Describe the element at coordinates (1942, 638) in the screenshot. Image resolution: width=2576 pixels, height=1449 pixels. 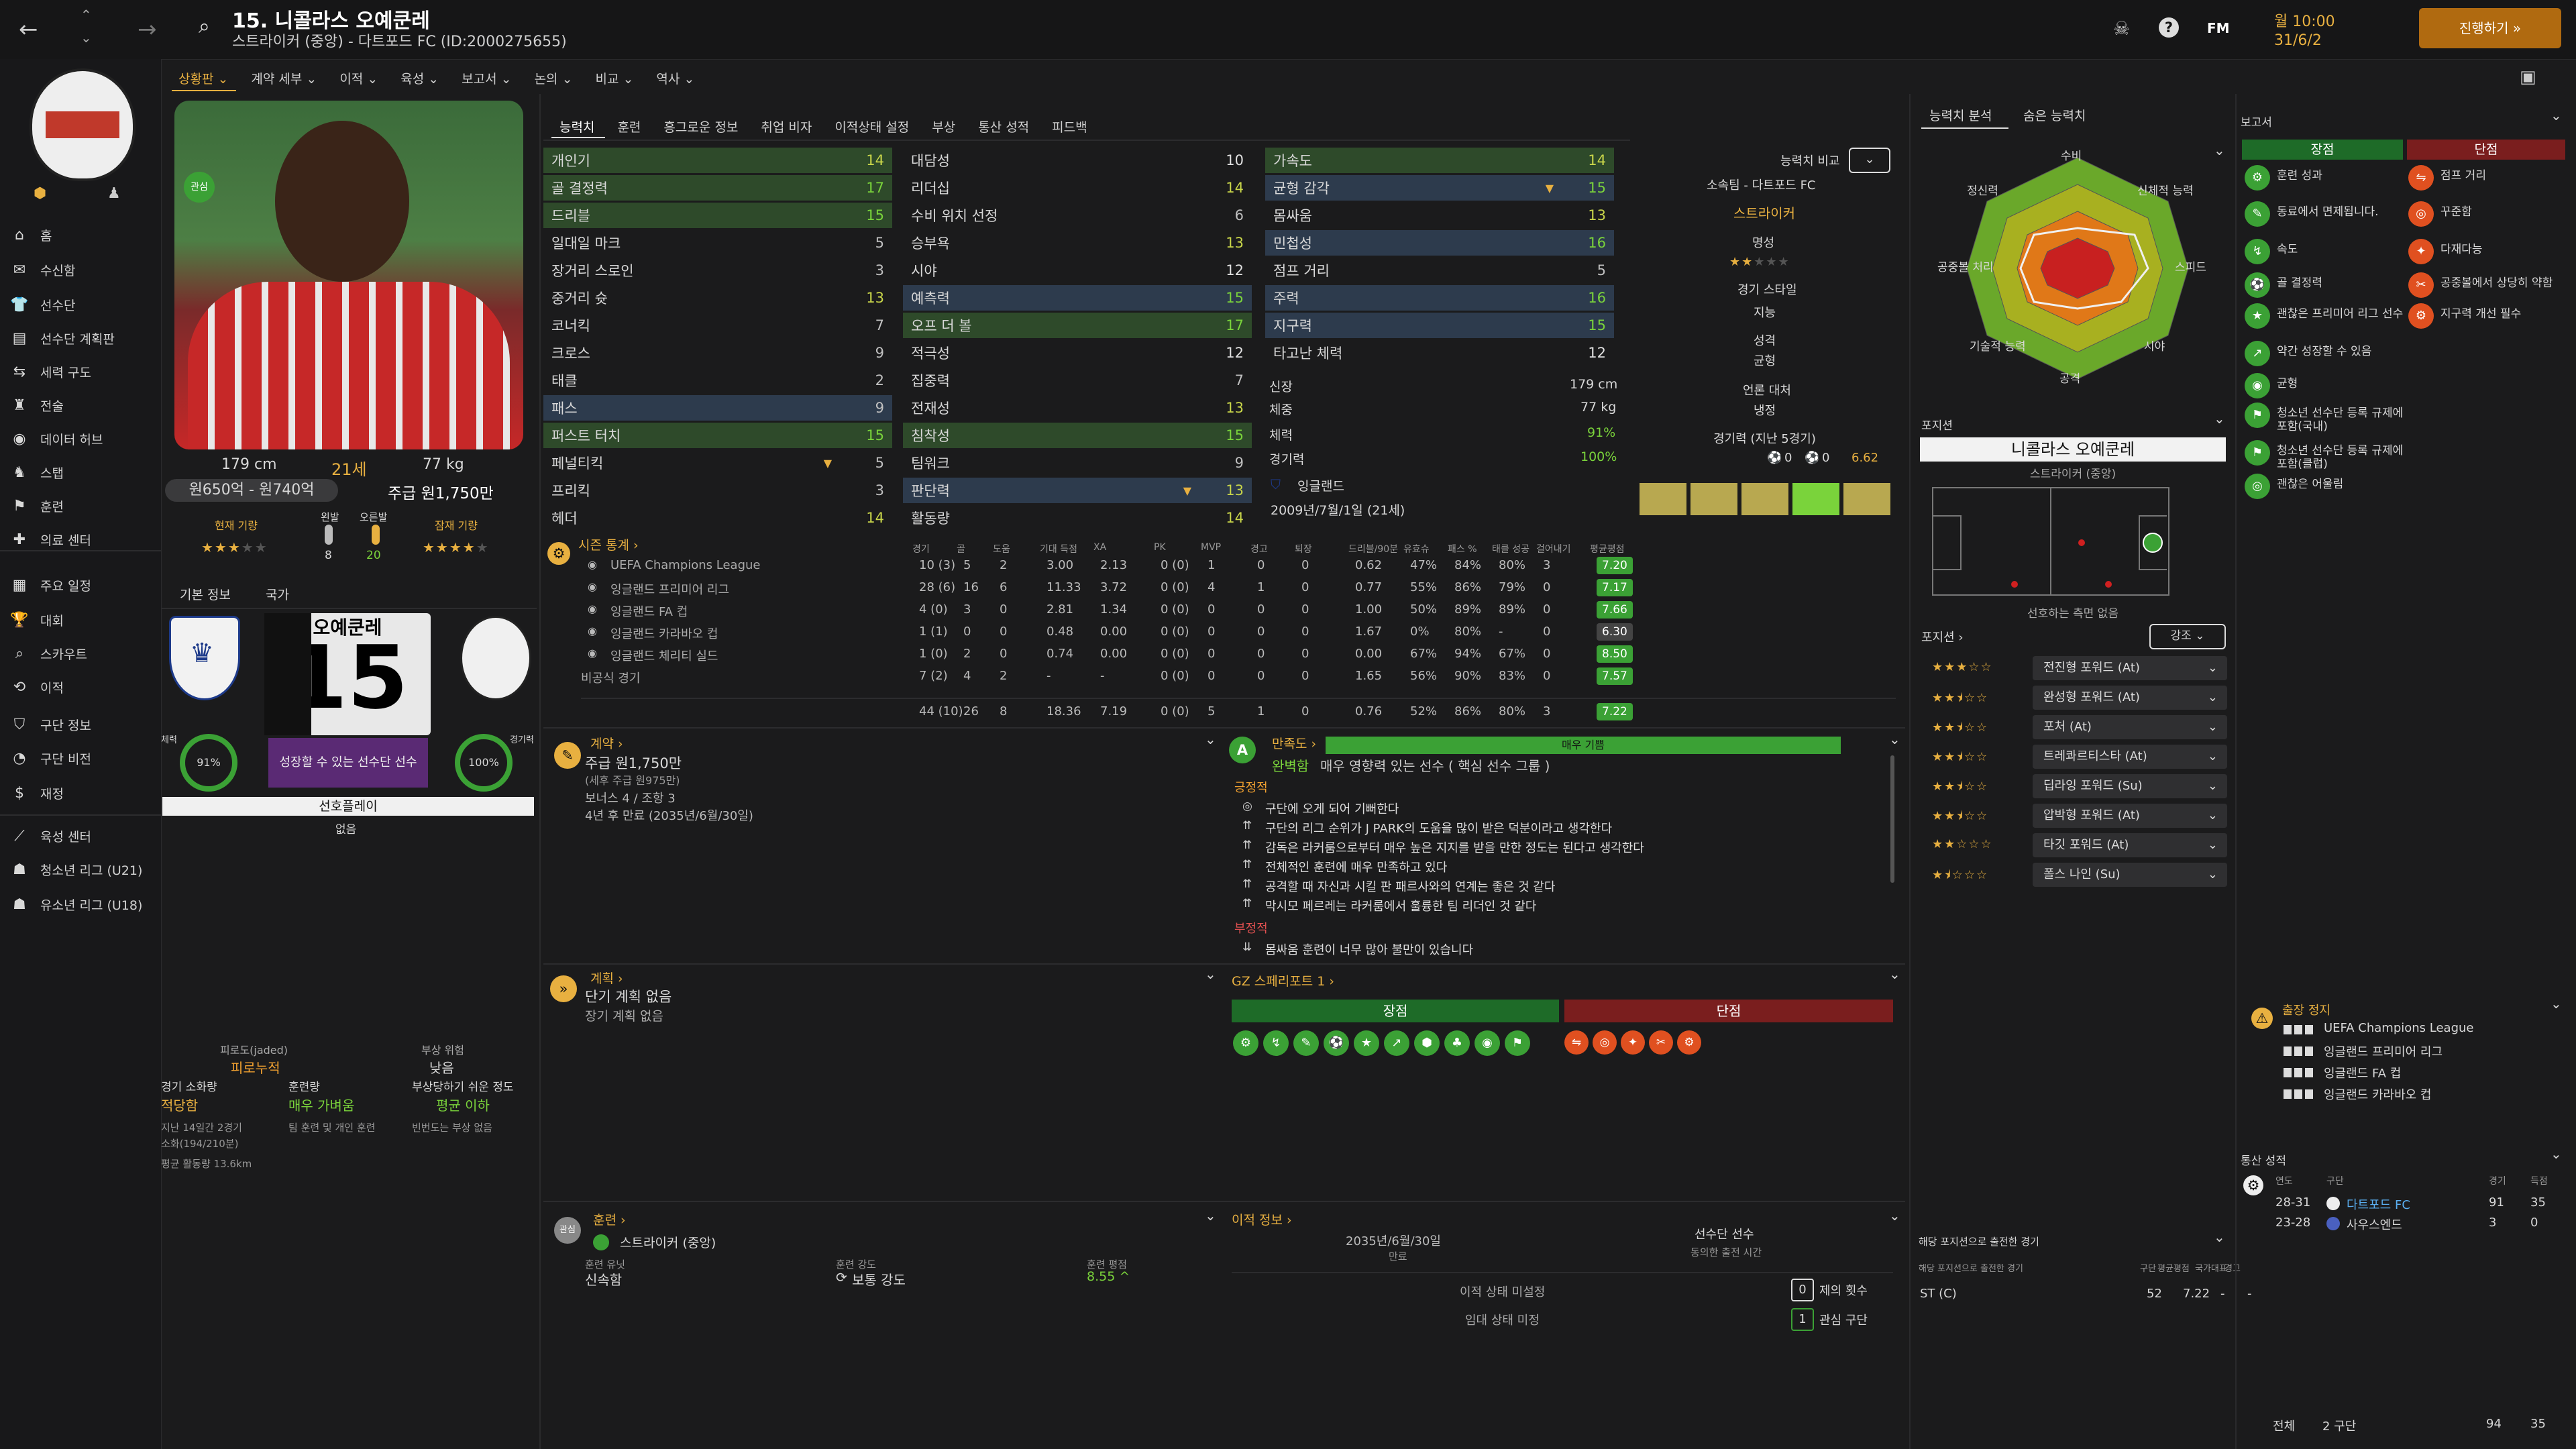
I see `roles-label: 포지션 ›` at that location.